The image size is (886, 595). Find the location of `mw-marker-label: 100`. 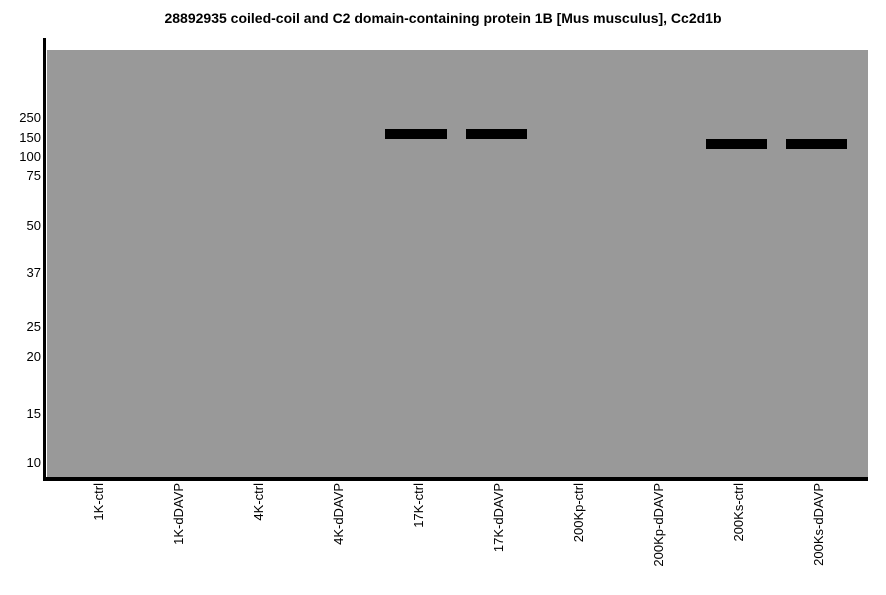

mw-marker-label: 100 is located at coordinates (30, 156).